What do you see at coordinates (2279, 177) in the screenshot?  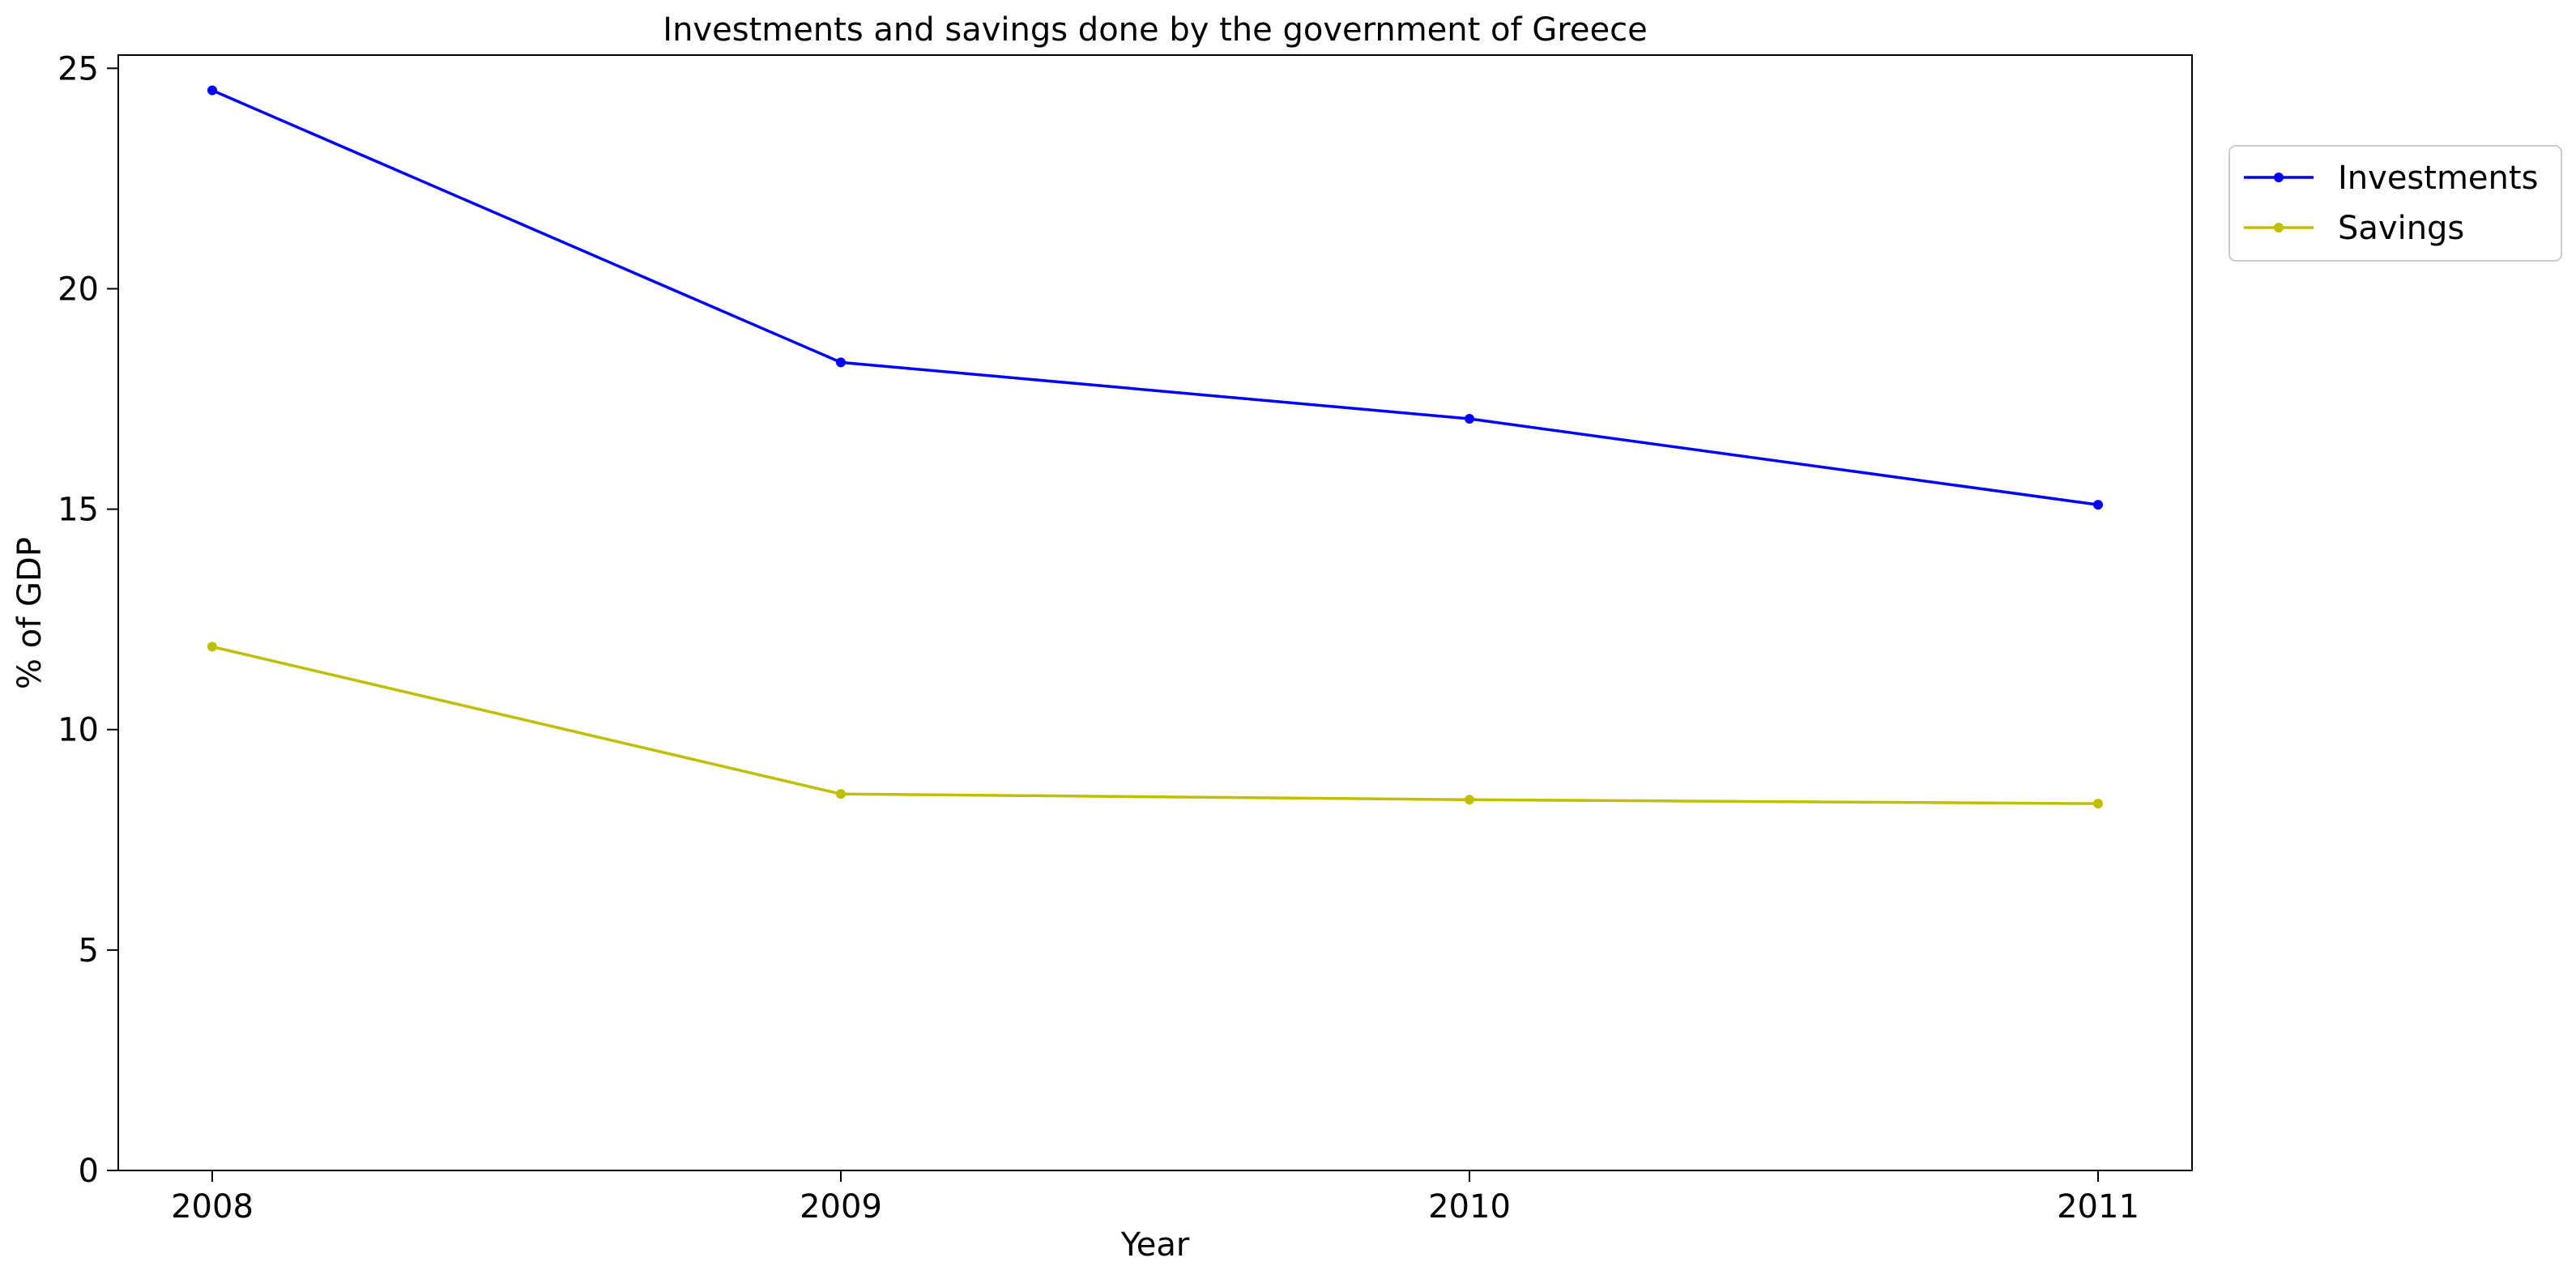 I see `legend-marker-investments` at bounding box center [2279, 177].